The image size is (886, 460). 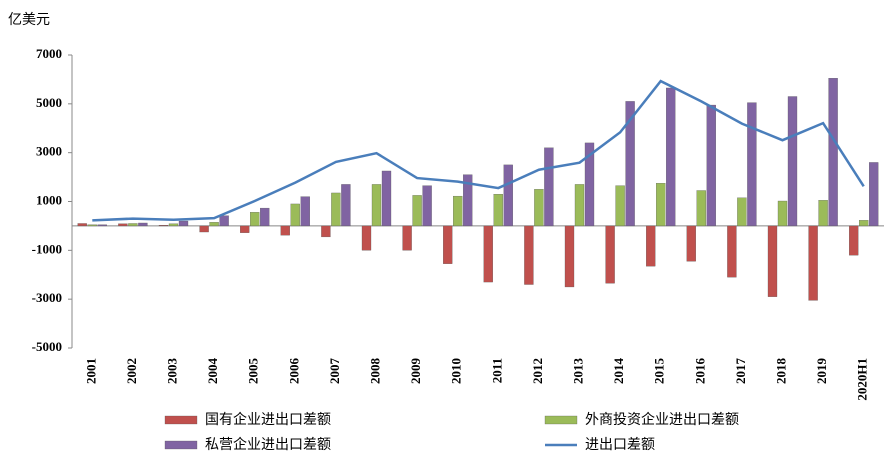 What do you see at coordinates (253, 371) in the screenshot?
I see `x-tick-label: 2005` at bounding box center [253, 371].